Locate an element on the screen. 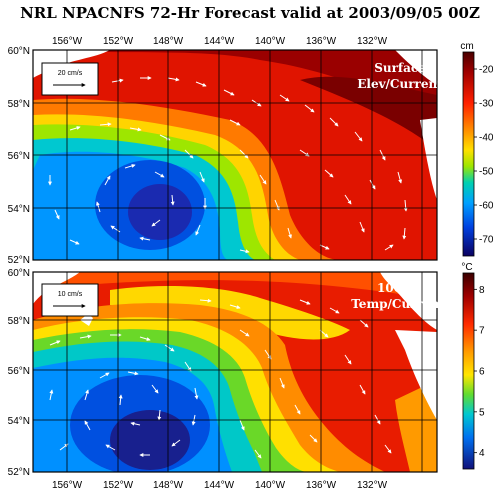  bottom-longitude-labels: 156°W 152°W 148°W 144°W 140°W 136°W 132°W is located at coordinates (220, 485).